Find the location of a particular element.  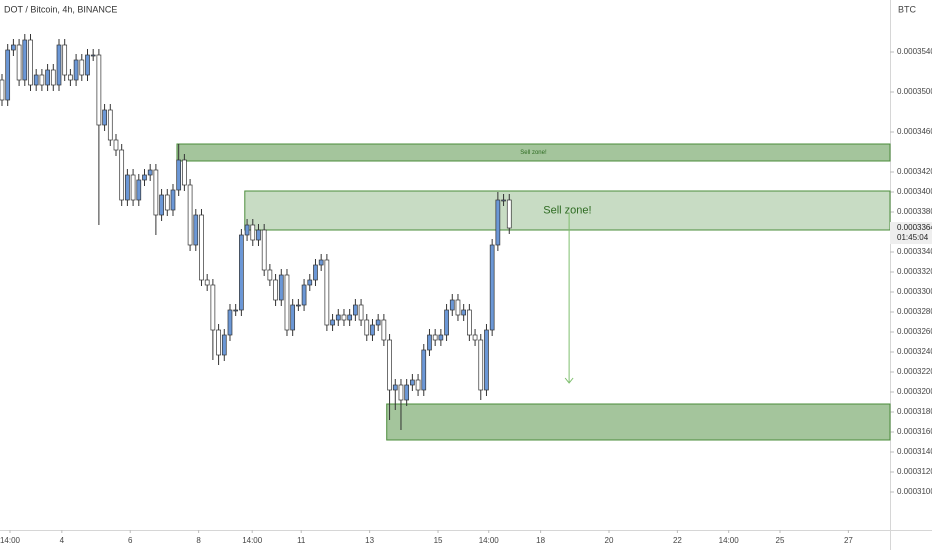

x-tick-label: 15 is located at coordinates (438, 540).